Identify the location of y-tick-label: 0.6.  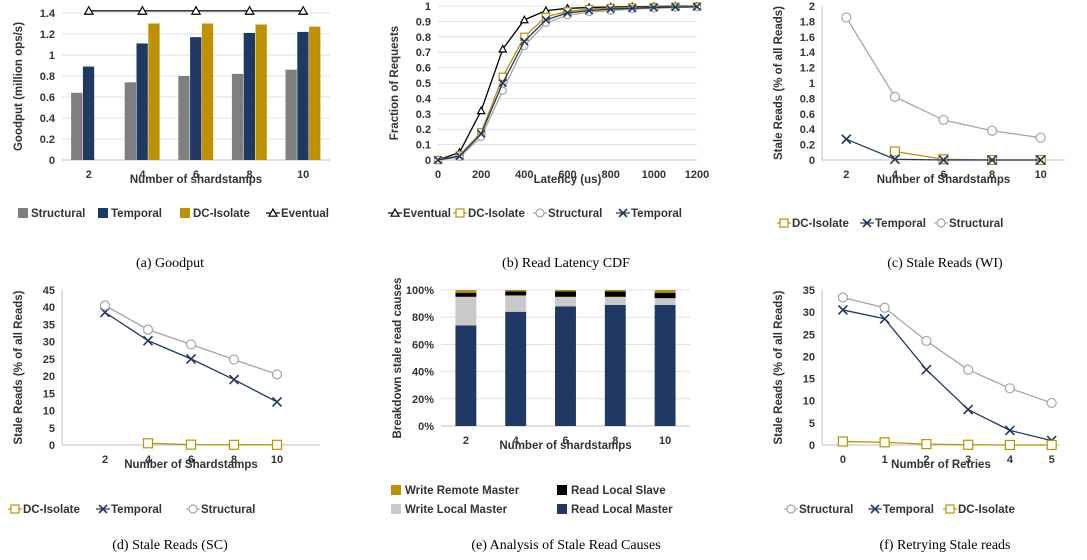
(807, 115).